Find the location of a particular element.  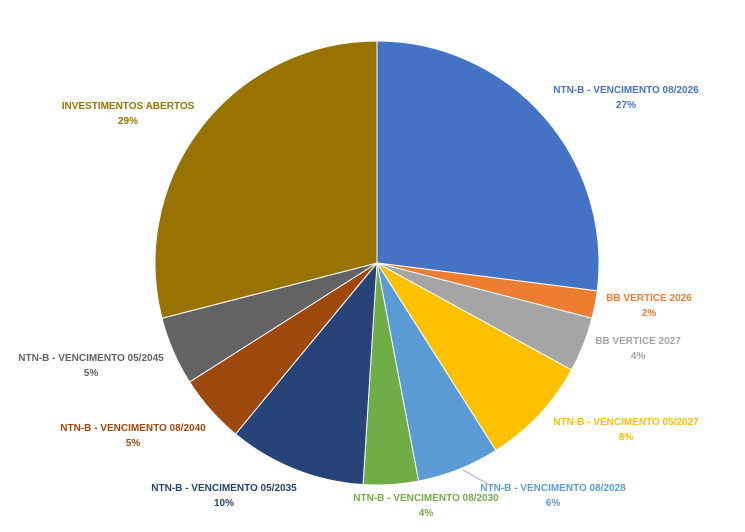

slice-percent-label: 10% is located at coordinates (224, 503).